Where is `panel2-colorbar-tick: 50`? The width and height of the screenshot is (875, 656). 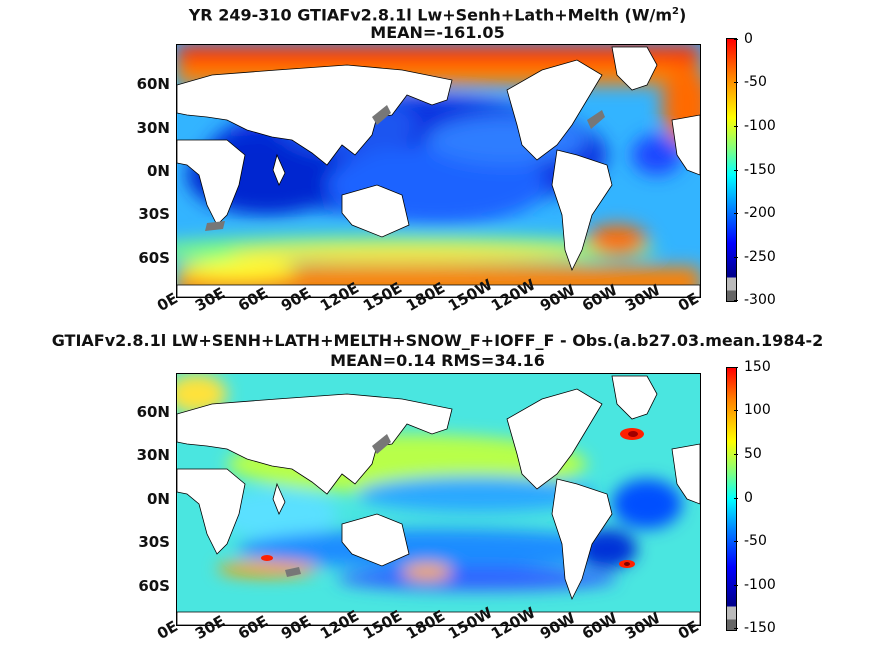
panel2-colorbar-tick: 50 is located at coordinates (748, 454).